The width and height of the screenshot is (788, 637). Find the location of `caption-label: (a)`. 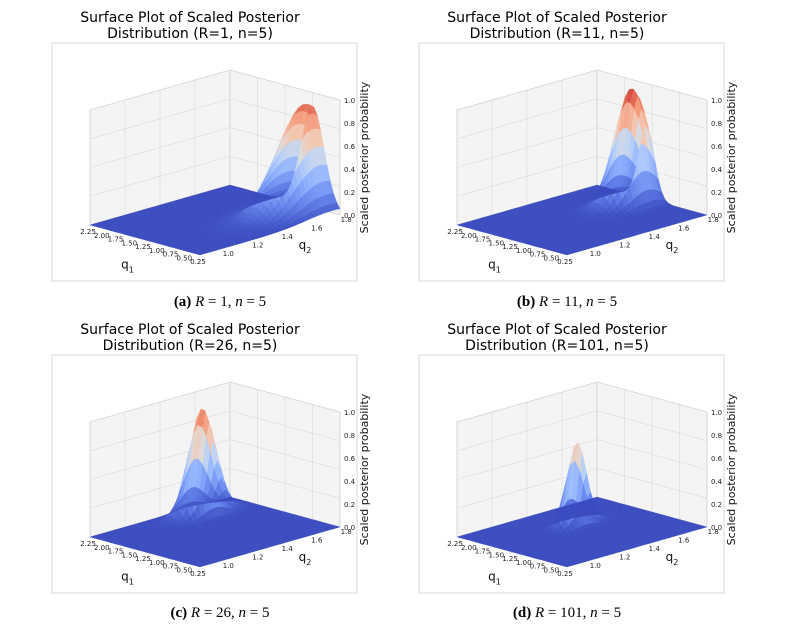

caption-label: (a) is located at coordinates (182, 302).